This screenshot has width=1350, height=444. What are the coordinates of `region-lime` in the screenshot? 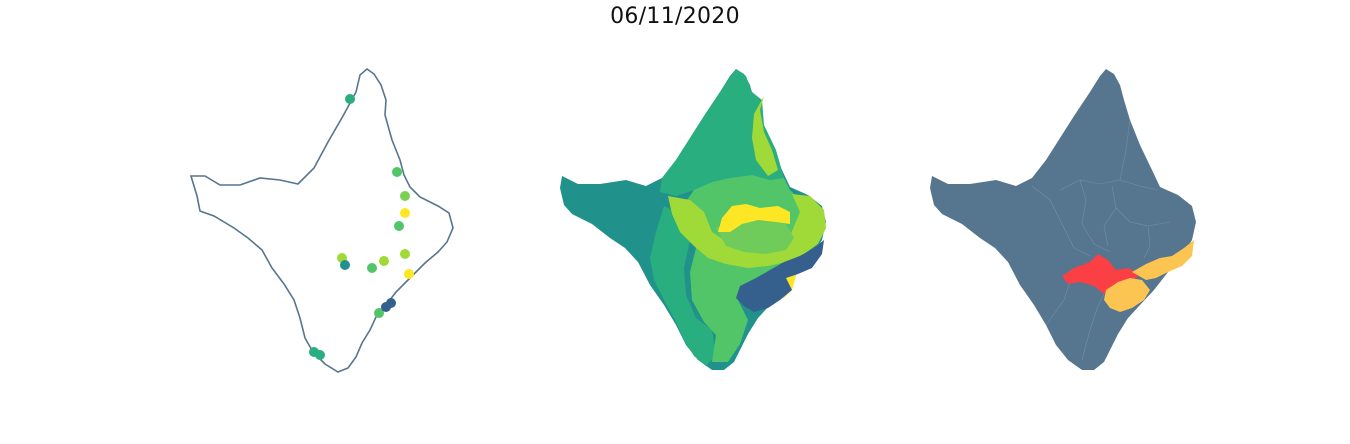 It's located at (747, 231).